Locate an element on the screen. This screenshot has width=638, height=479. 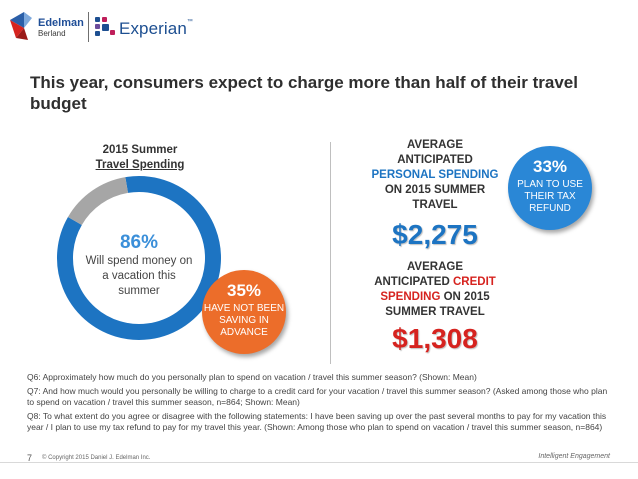
copyright: © Copyright 2015 Daniel J. Edelman Inc. is located at coordinates (96, 458).